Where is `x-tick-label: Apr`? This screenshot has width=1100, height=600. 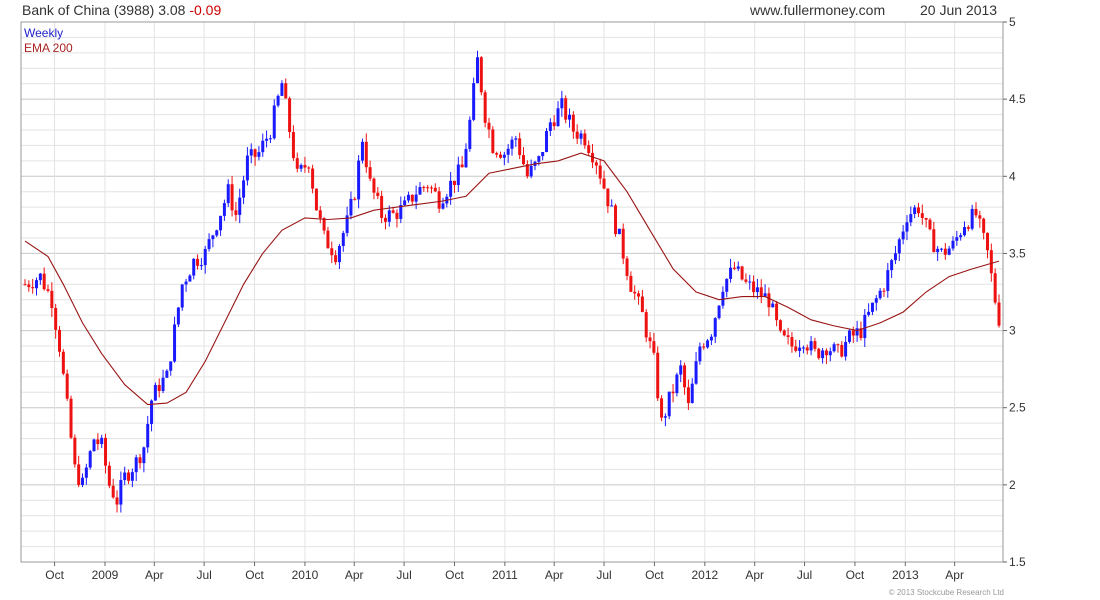 x-tick-label: Apr is located at coordinates (954, 575).